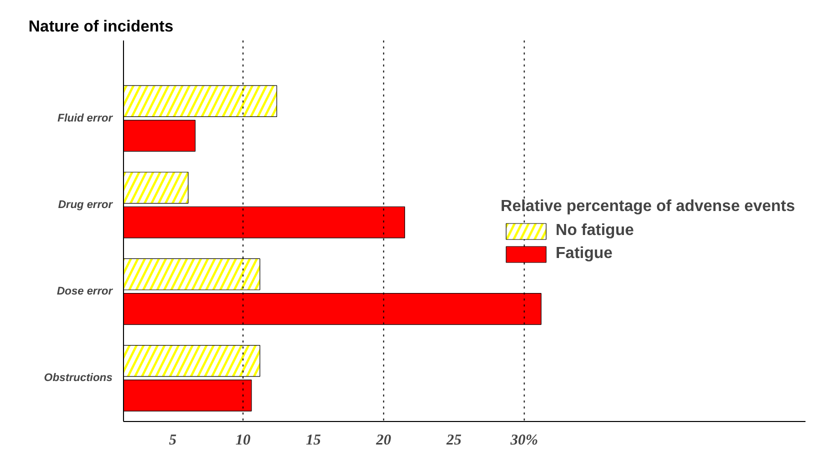 The width and height of the screenshot is (815, 461). I want to click on legend-label: No fatigue, so click(595, 231).